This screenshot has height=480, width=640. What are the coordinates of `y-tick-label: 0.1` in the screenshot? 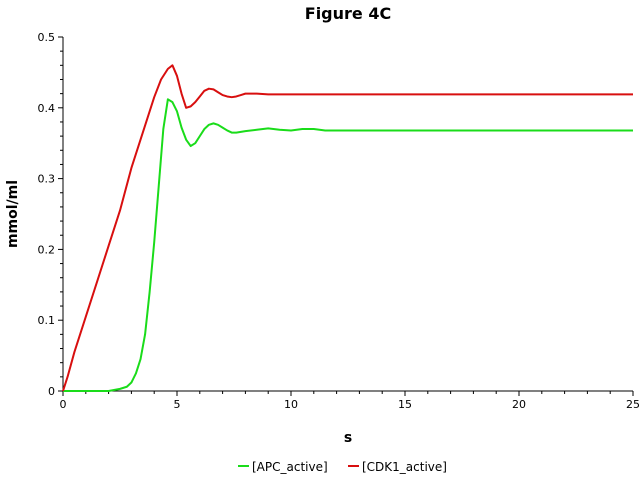 It's located at (47, 320).